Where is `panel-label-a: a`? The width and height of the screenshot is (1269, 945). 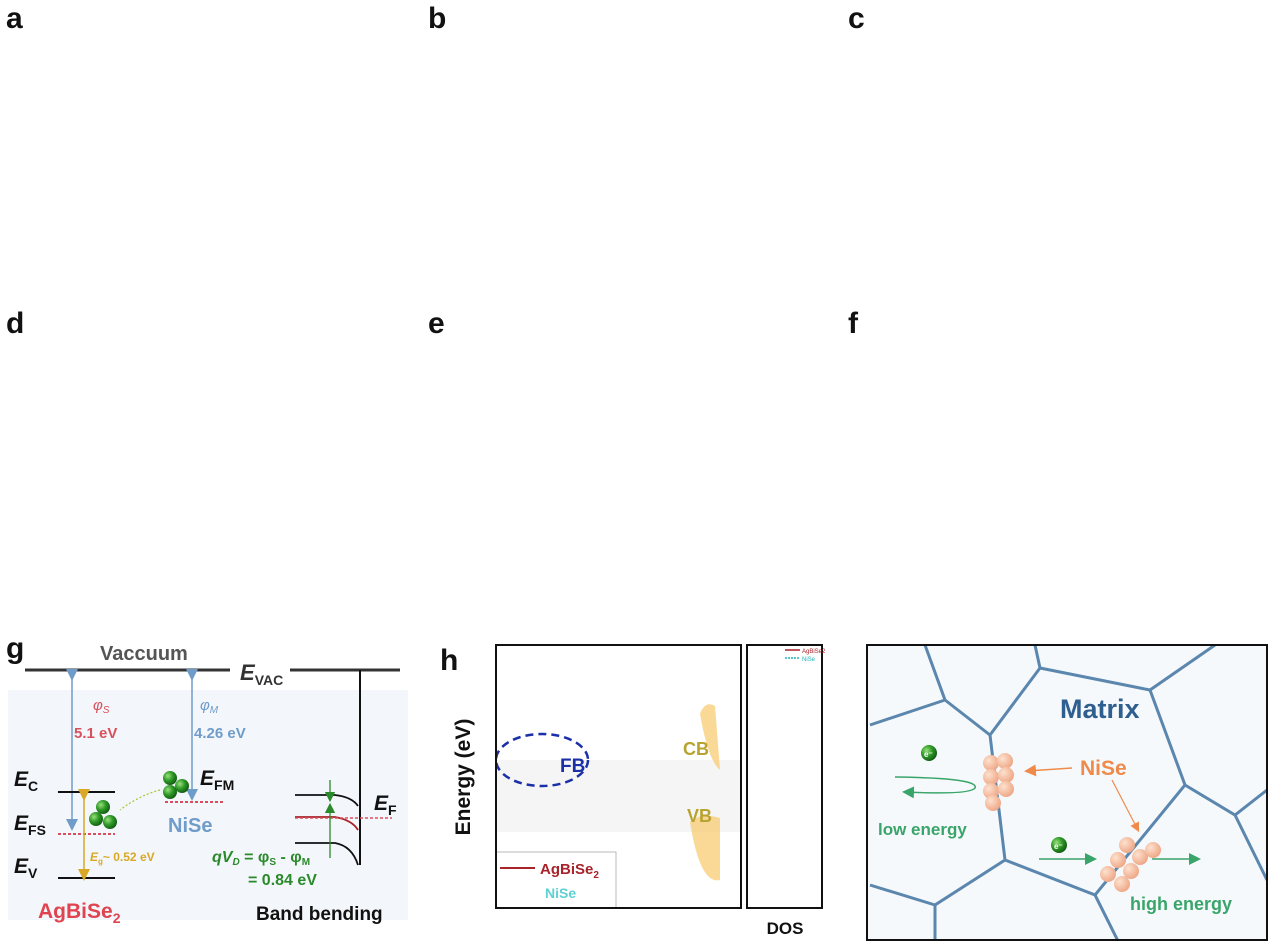
panel-label-a: a is located at coordinates (14, 18).